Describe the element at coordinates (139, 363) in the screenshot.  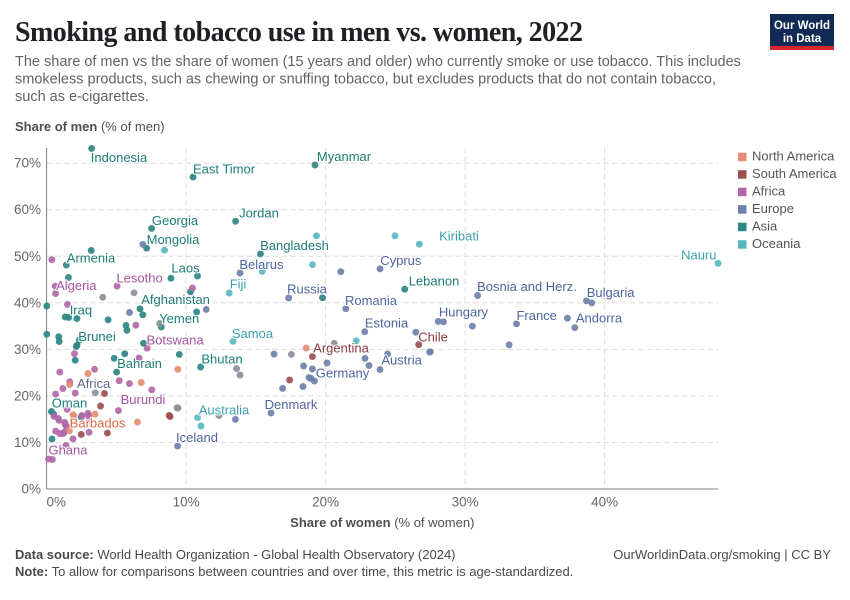
I see `svg-text: Bahrain` at that location.